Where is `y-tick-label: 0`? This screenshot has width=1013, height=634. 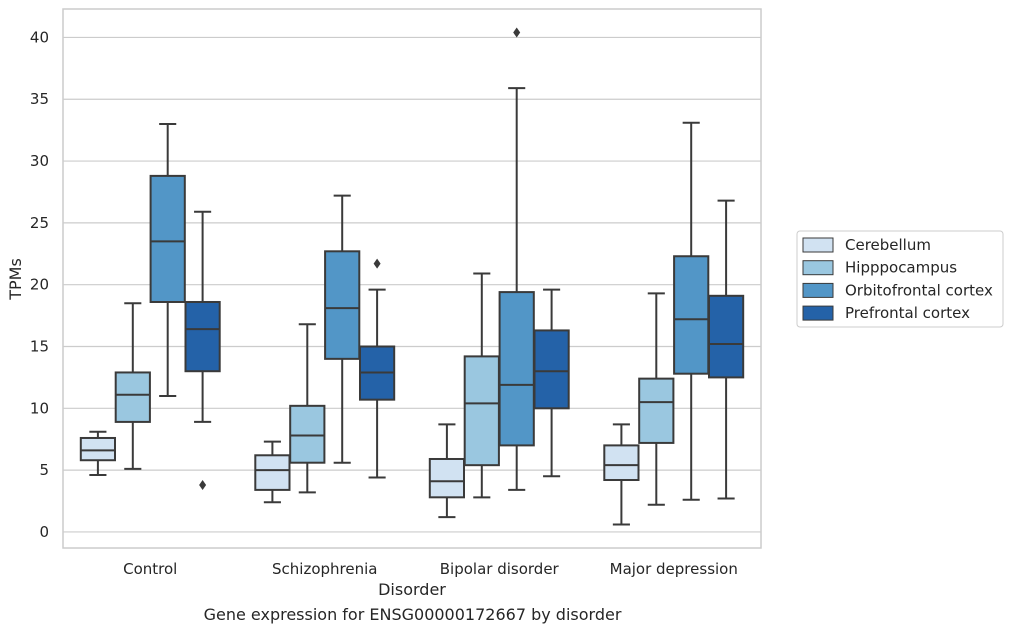
y-tick-label: 0 is located at coordinates (44, 532).